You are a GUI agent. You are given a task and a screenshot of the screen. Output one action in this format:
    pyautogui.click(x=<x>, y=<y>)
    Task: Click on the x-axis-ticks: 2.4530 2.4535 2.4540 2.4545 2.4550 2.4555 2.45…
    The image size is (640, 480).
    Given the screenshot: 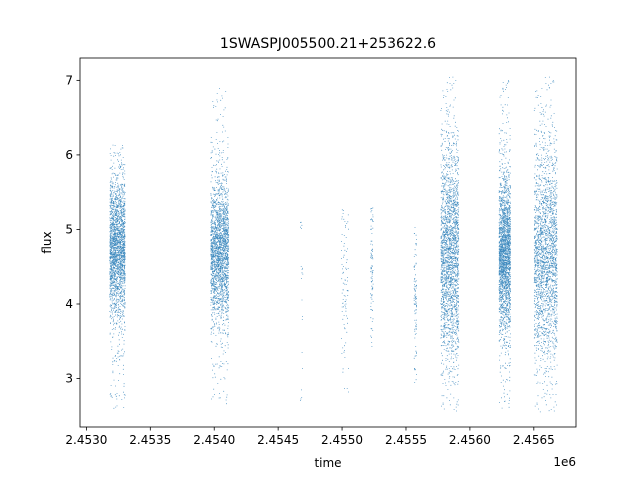 What is the action you would take?
    pyautogui.click(x=310, y=437)
    